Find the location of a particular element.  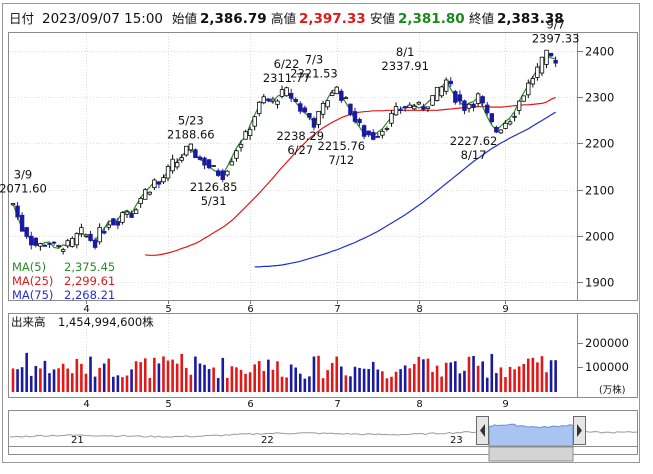

x-tick-5: 5 is located at coordinates (168, 309).